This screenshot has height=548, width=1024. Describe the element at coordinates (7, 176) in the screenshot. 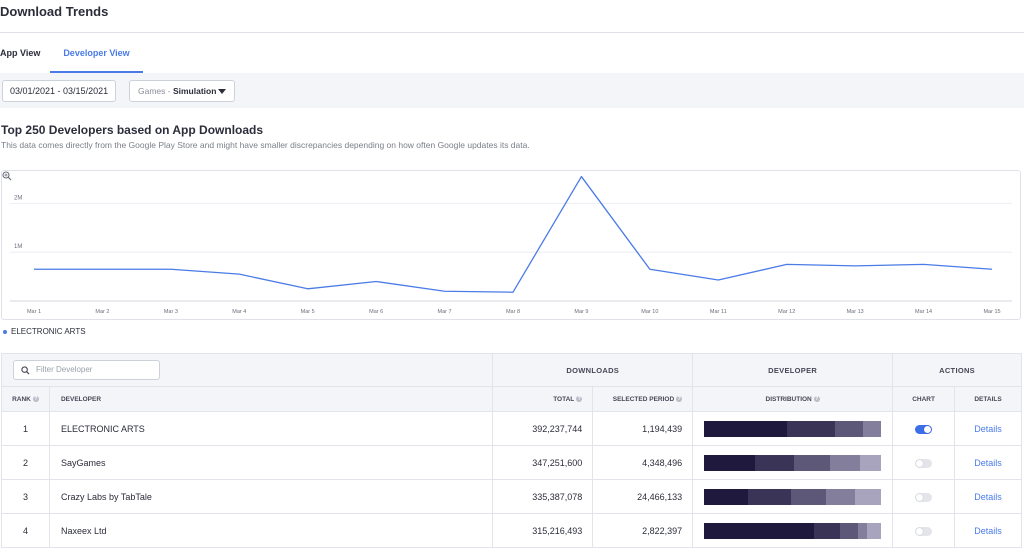

I see `zoom-icon` at that location.